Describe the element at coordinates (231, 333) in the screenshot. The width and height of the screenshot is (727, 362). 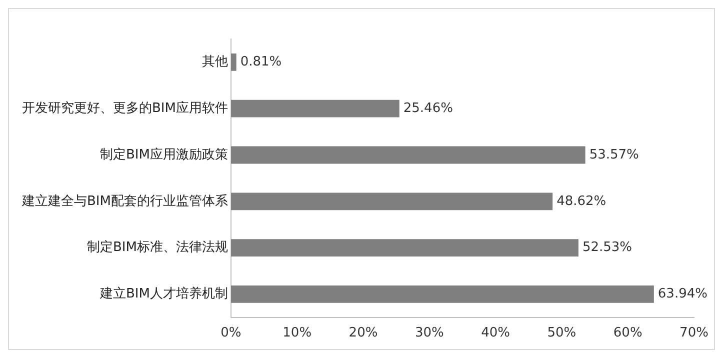
I see `x-tick-label: 0%` at that location.